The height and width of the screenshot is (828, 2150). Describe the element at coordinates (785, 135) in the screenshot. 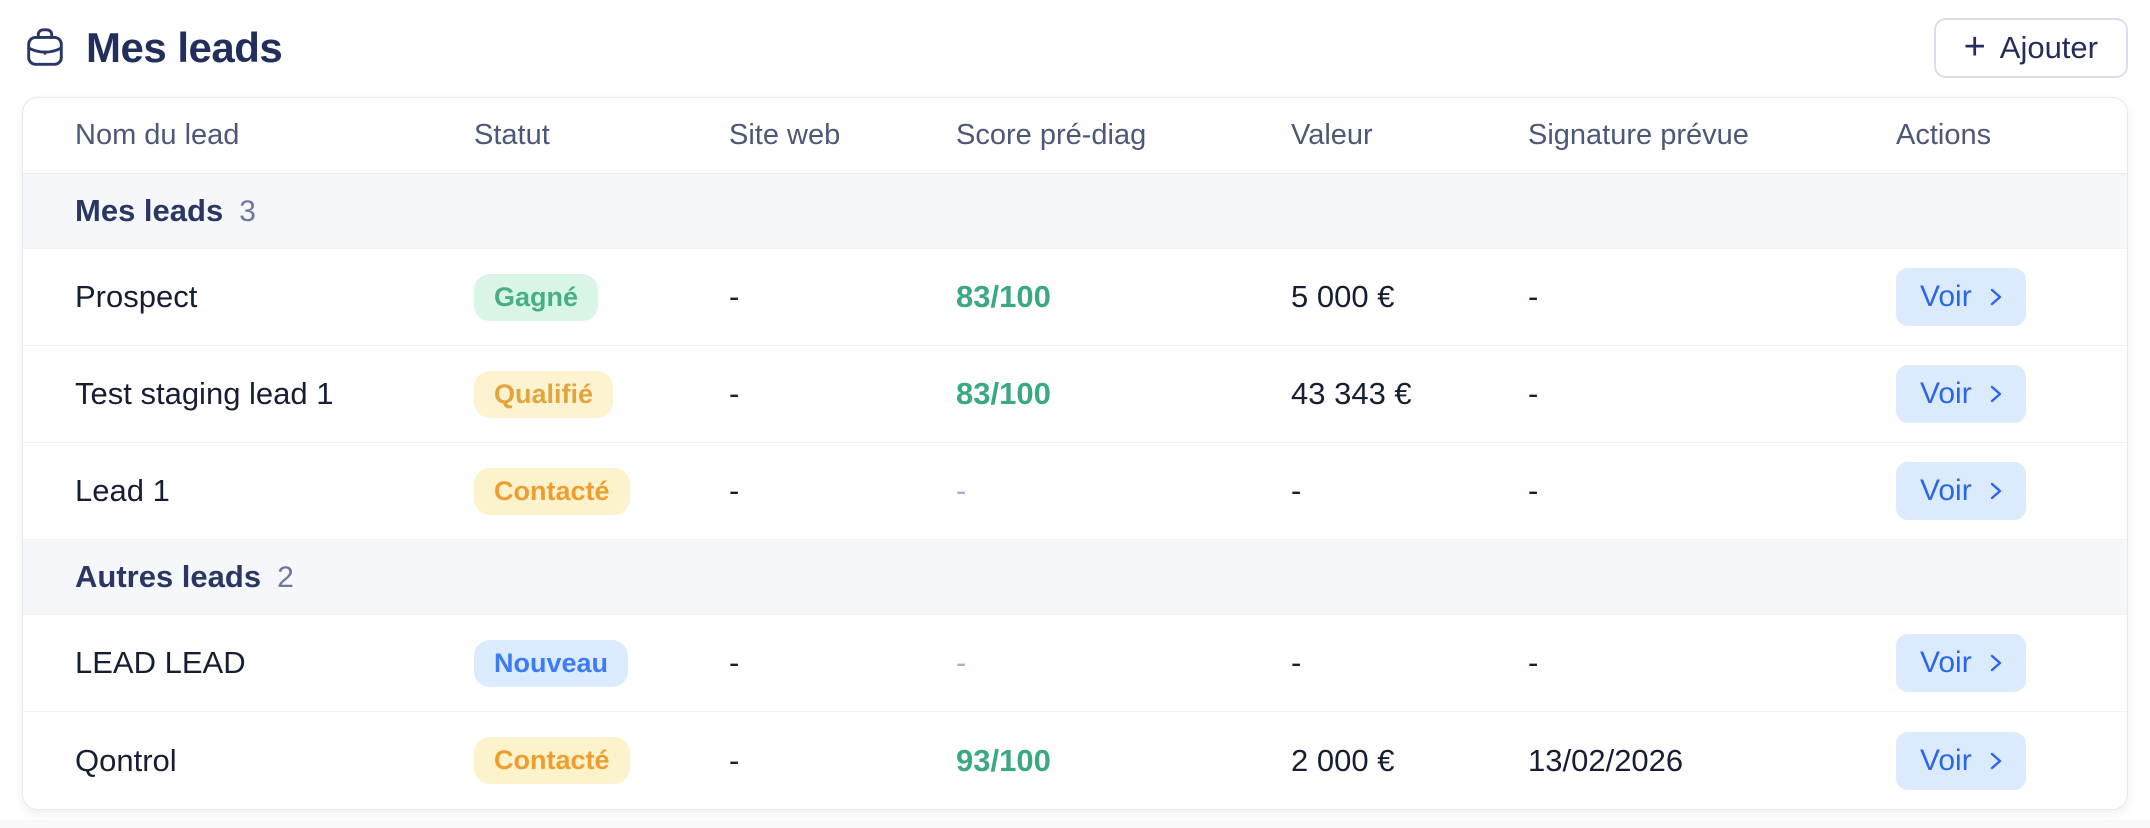

I see `col-header-site-web: Site web` at that location.